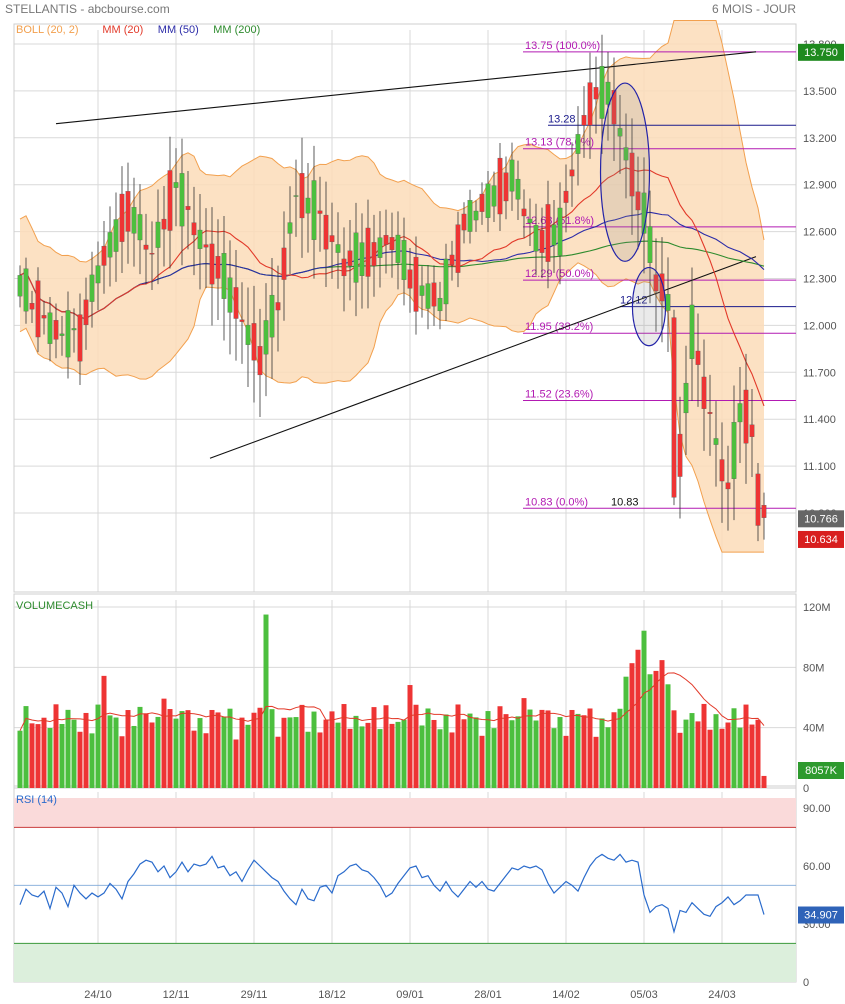 The width and height of the screenshot is (845, 1004). Describe the element at coordinates (817, 809) in the screenshot. I see `rsi-tick-label: 90.00` at that location.